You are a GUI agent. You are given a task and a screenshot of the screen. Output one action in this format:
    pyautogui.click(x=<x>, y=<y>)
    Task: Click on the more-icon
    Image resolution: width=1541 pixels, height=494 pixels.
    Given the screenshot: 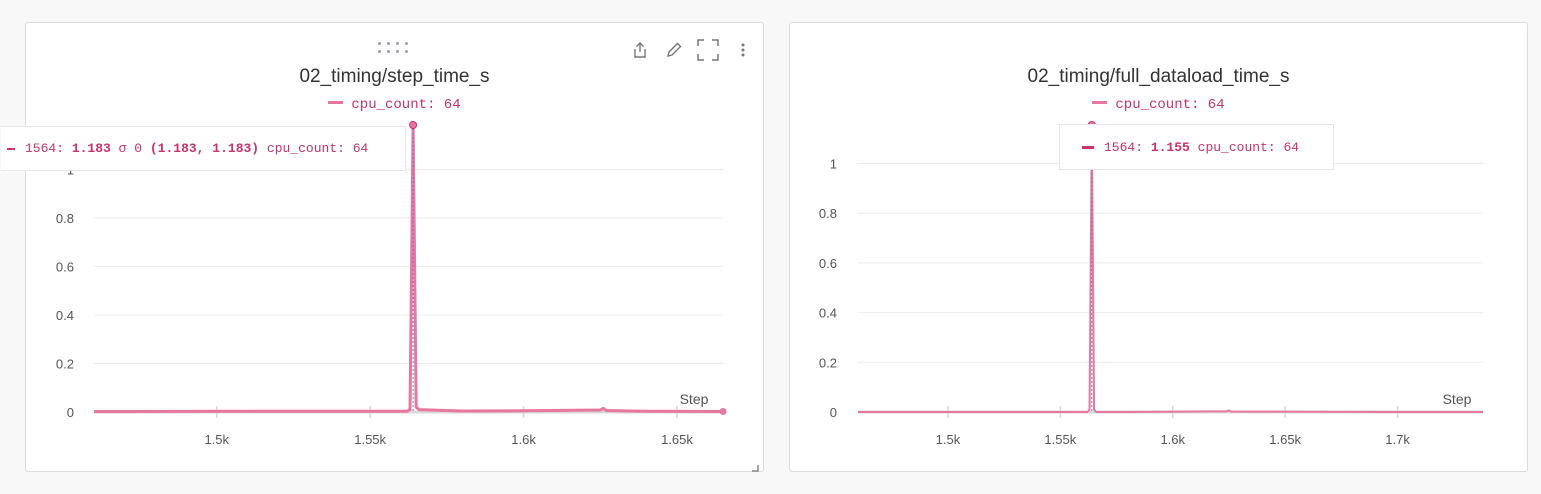 What is the action you would take?
    pyautogui.click(x=743, y=50)
    